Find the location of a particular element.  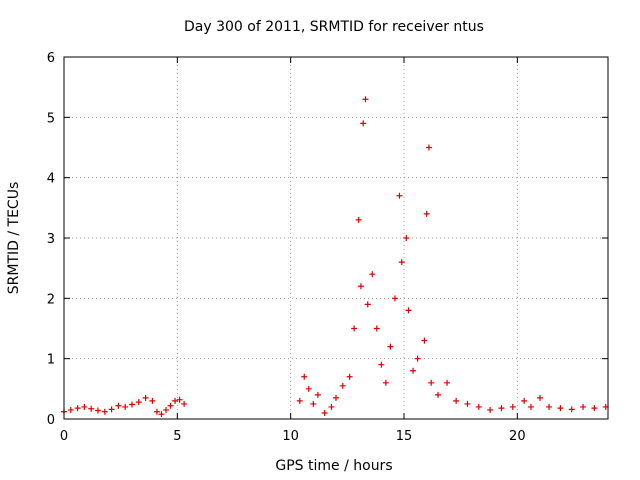

y-tick-label: 0 is located at coordinates (51, 420).